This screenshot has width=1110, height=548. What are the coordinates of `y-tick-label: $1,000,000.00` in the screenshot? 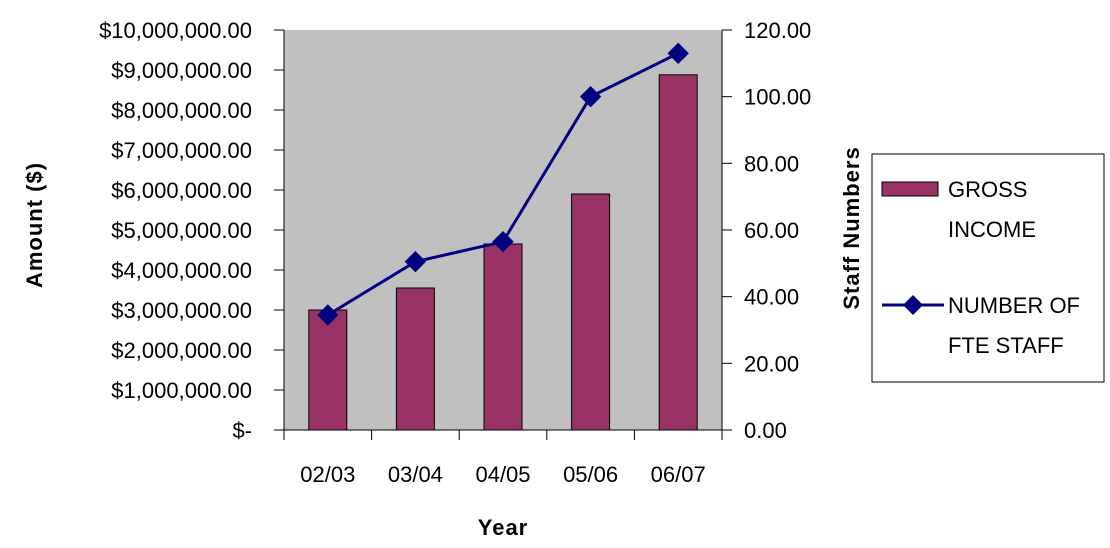 It's located at (181, 390).